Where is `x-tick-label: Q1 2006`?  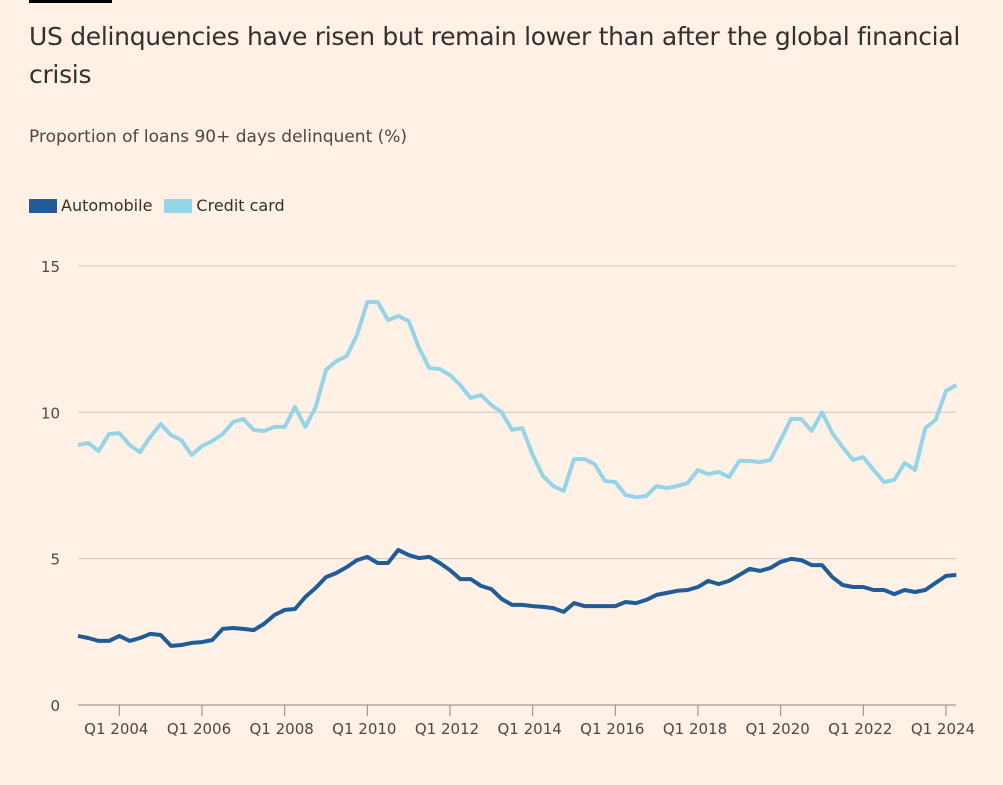 x-tick-label: Q1 2006 is located at coordinates (199, 729).